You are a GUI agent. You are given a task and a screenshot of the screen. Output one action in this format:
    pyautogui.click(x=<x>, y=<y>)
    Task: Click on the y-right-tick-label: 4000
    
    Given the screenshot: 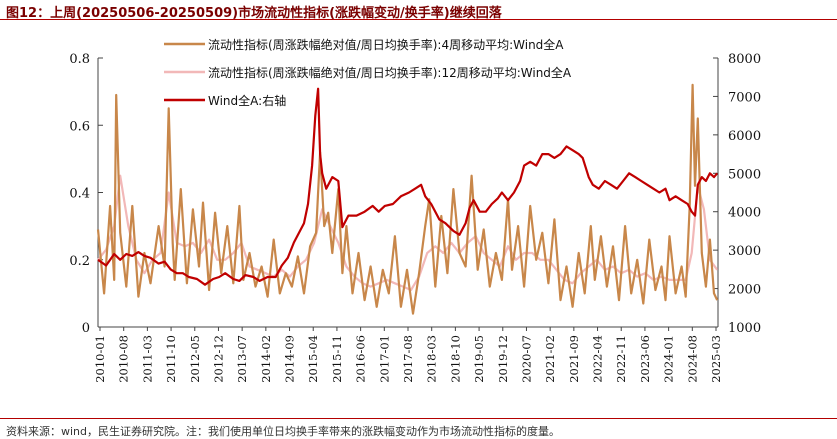 What is the action you would take?
    pyautogui.click(x=744, y=213)
    